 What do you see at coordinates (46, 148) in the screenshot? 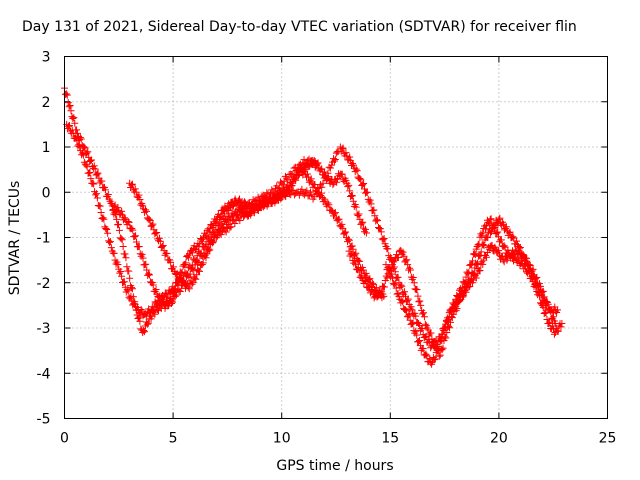
I see `y-tick-label: 1` at bounding box center [46, 148].